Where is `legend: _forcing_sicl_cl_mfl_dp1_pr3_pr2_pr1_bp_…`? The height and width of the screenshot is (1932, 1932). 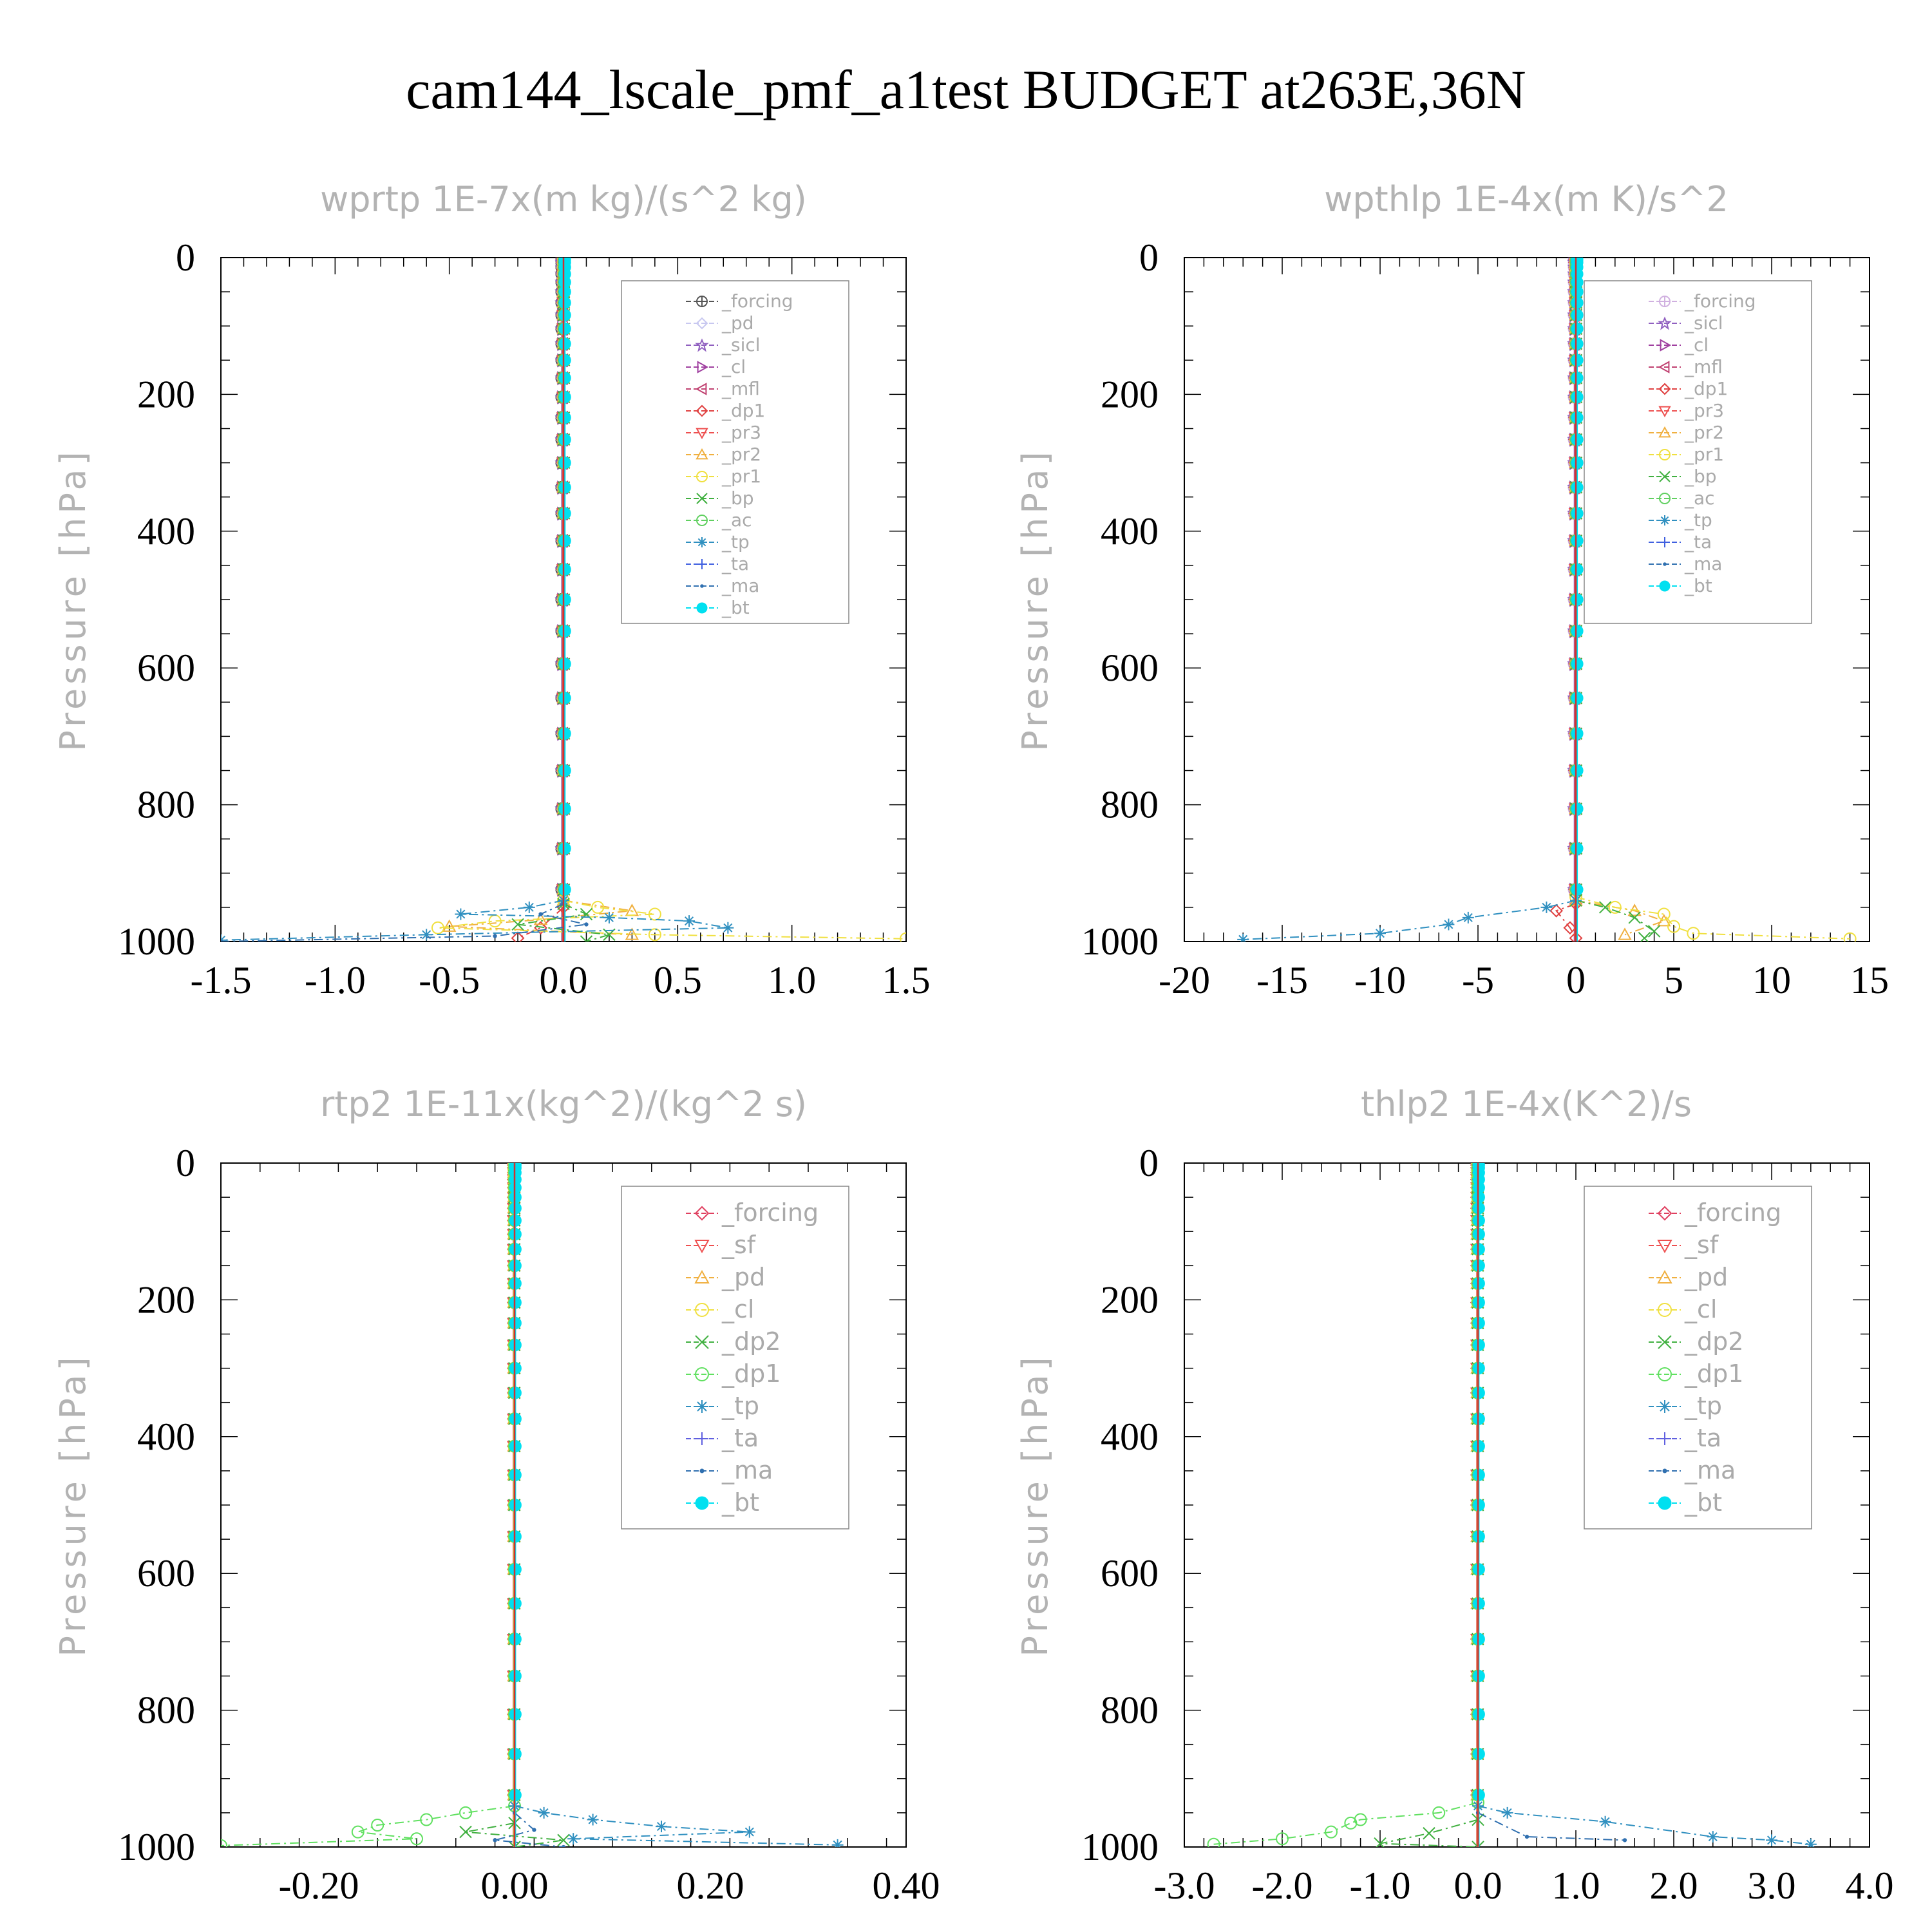
legend: _forcing_sicl_cl_mfl_dp1_pr3_pr2_pr1_bp_… is located at coordinates (1698, 452).